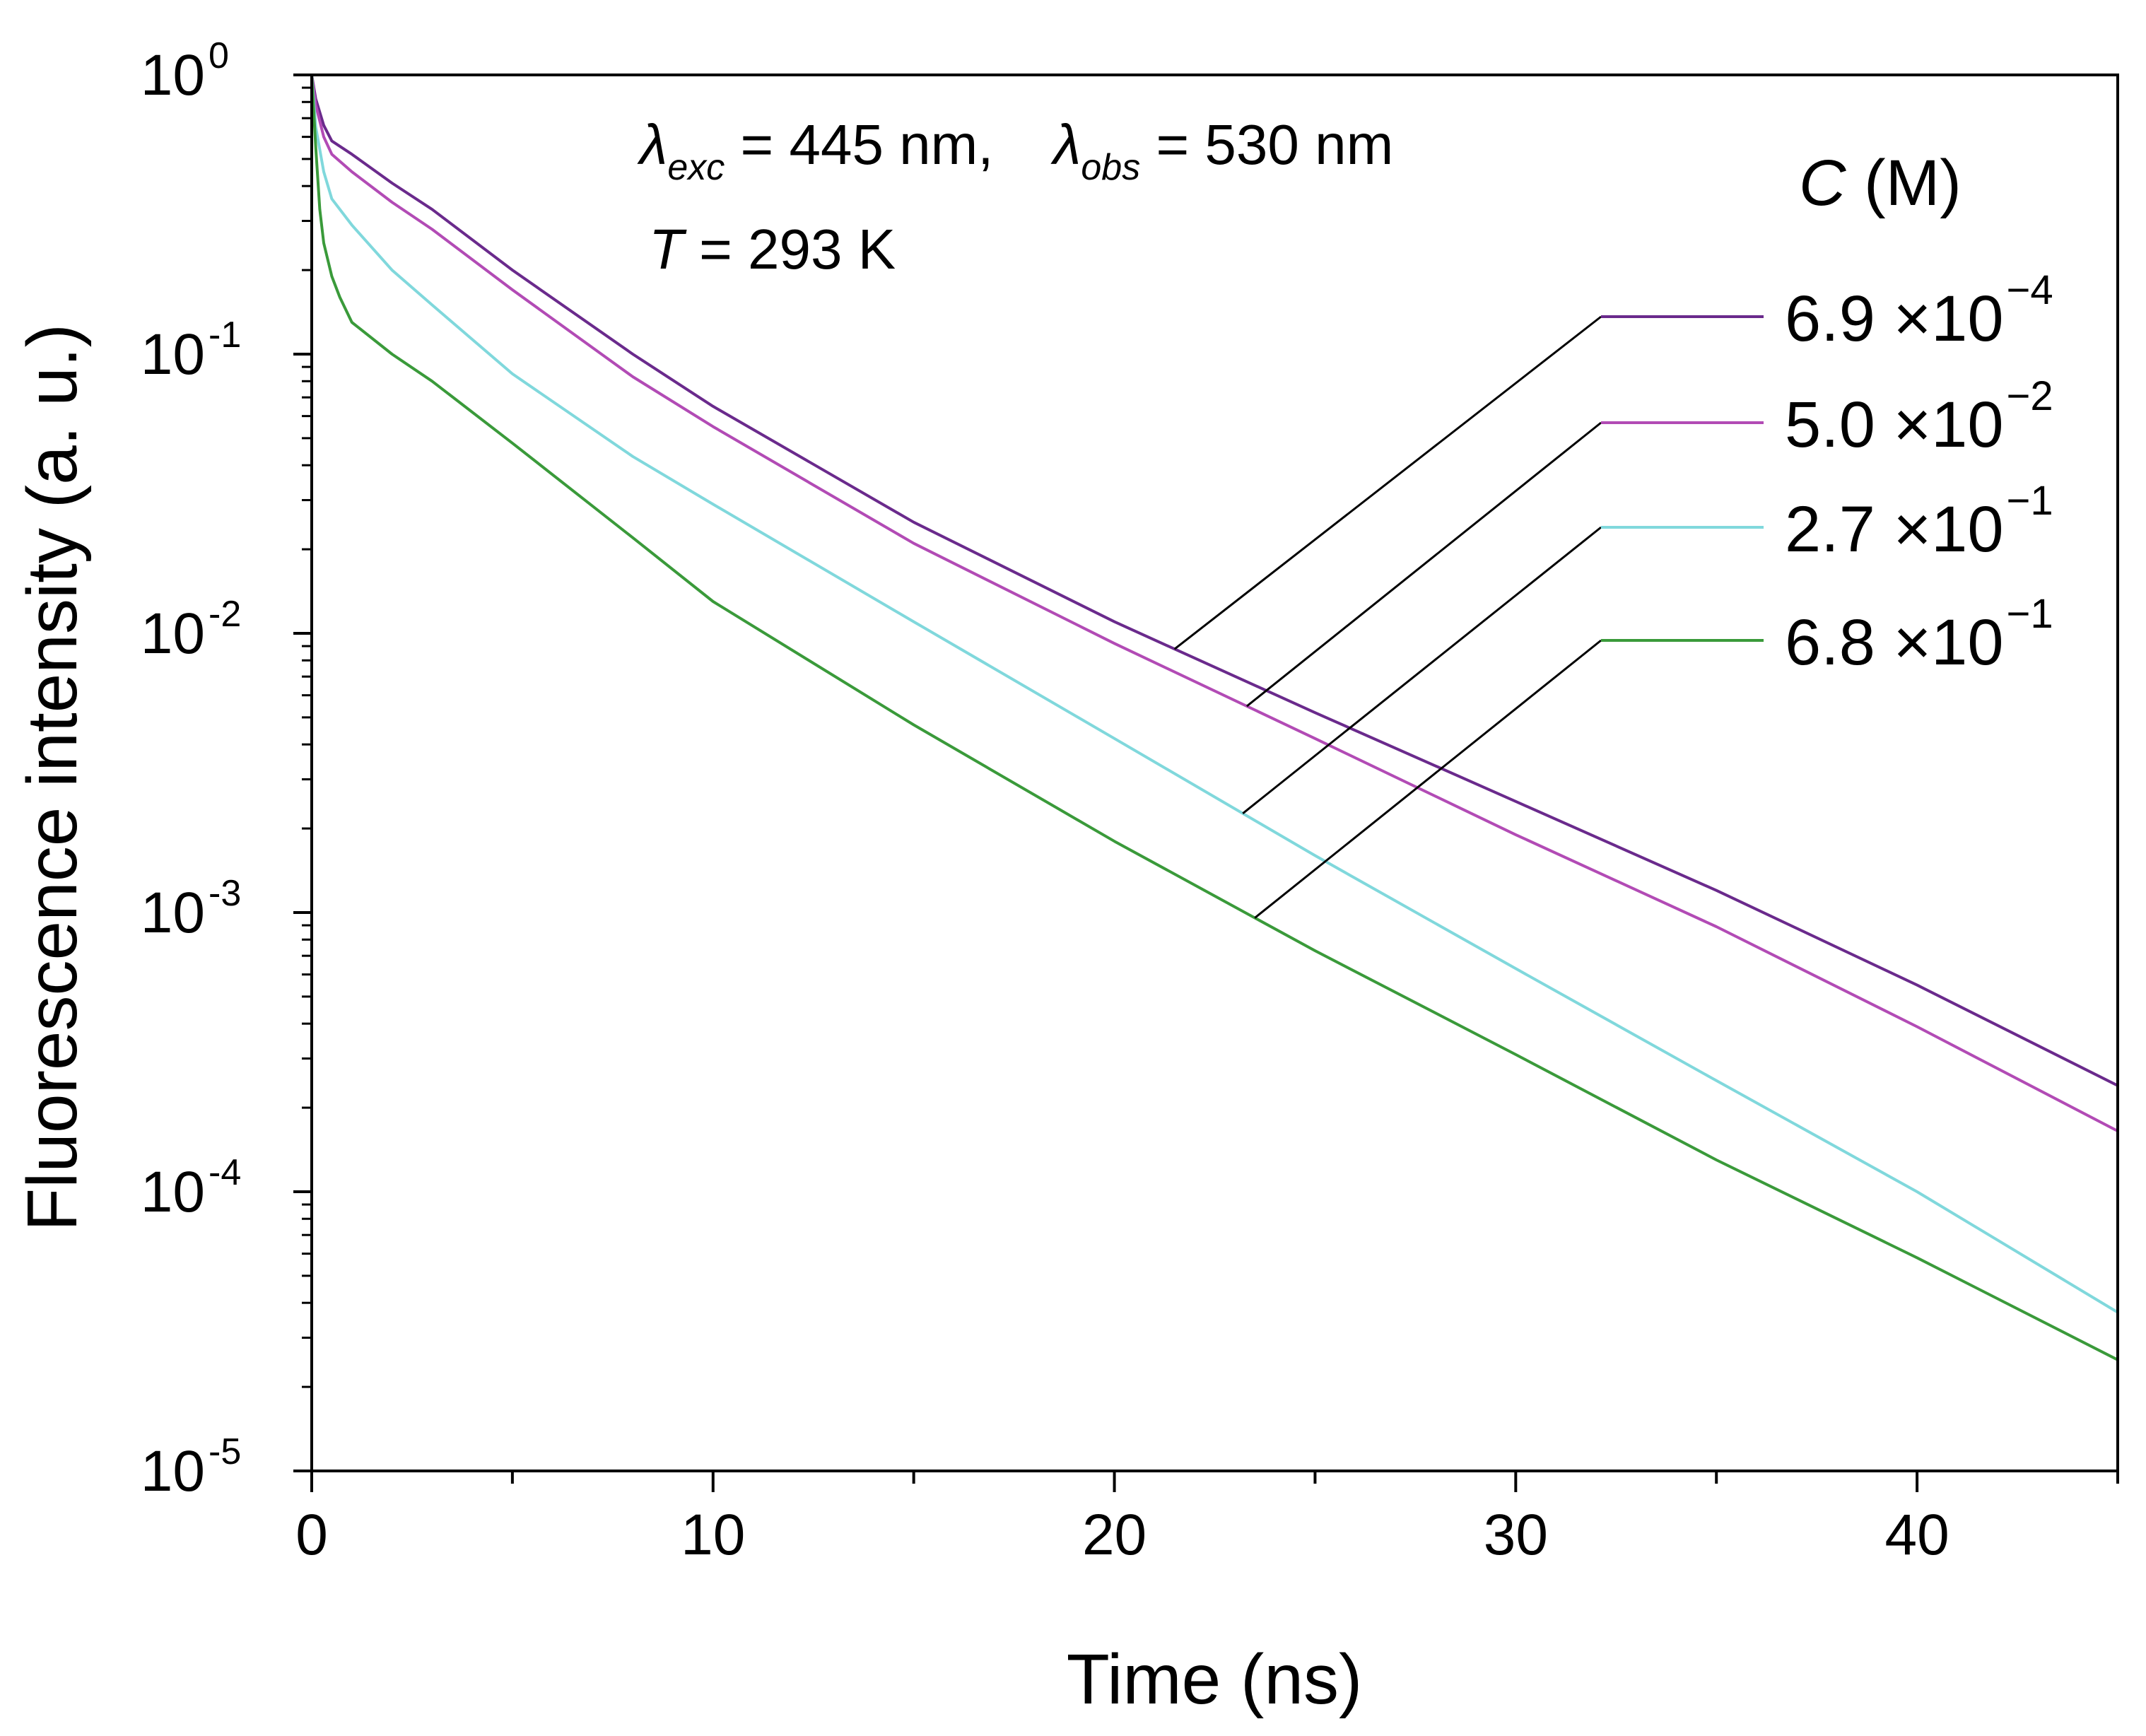 The height and width of the screenshot is (1736, 2146). I want to click on y-tick-label-exponent: 0, so click(219, 55).